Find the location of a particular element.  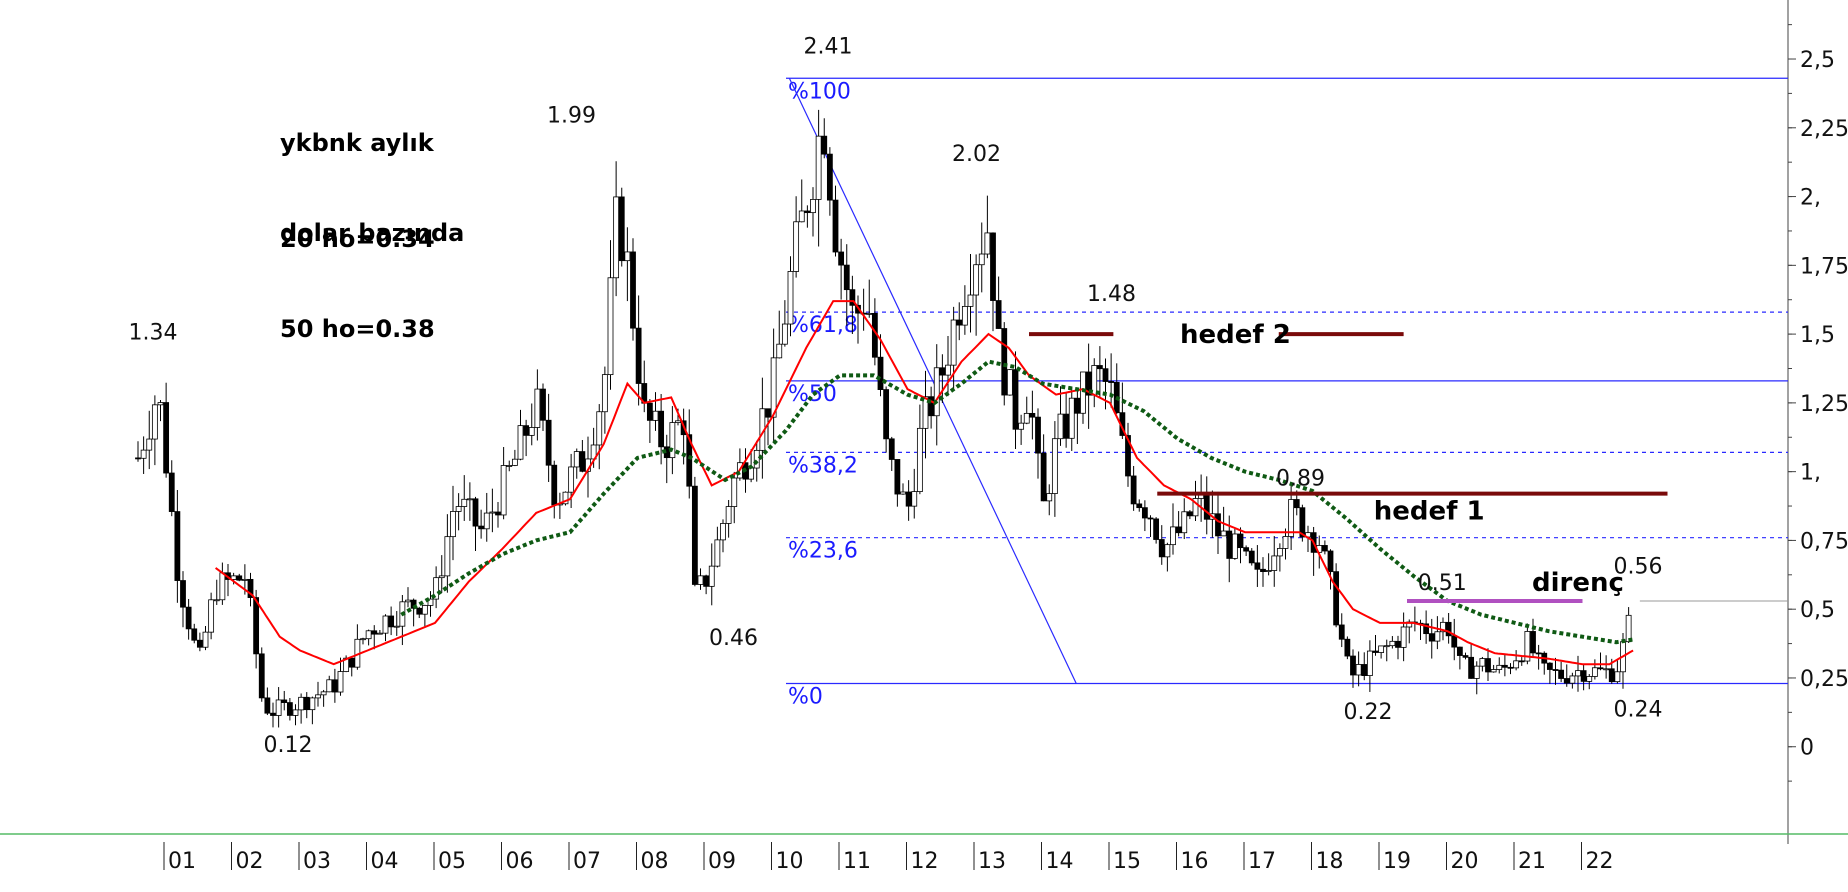

price-label: 0.12 is located at coordinates (288, 745).